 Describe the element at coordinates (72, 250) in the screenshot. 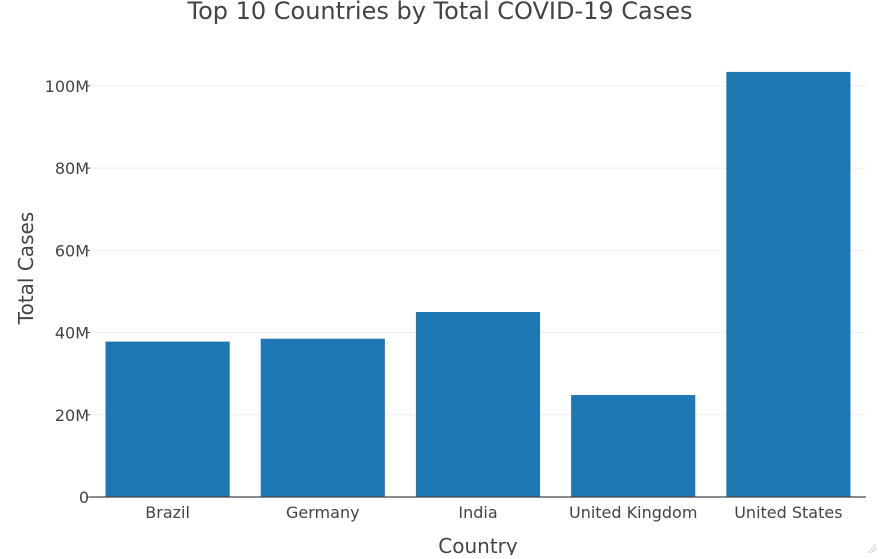

I see `y-tick-label: 60M` at that location.